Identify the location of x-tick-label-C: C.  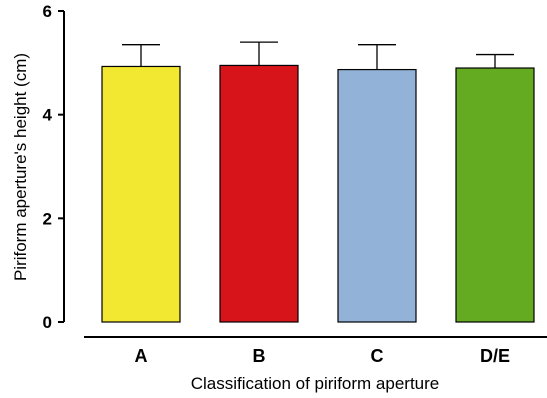
(377, 356).